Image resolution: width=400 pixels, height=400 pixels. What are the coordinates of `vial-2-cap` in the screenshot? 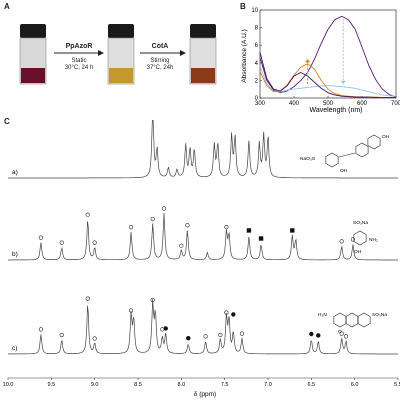 It's located at (121, 31).